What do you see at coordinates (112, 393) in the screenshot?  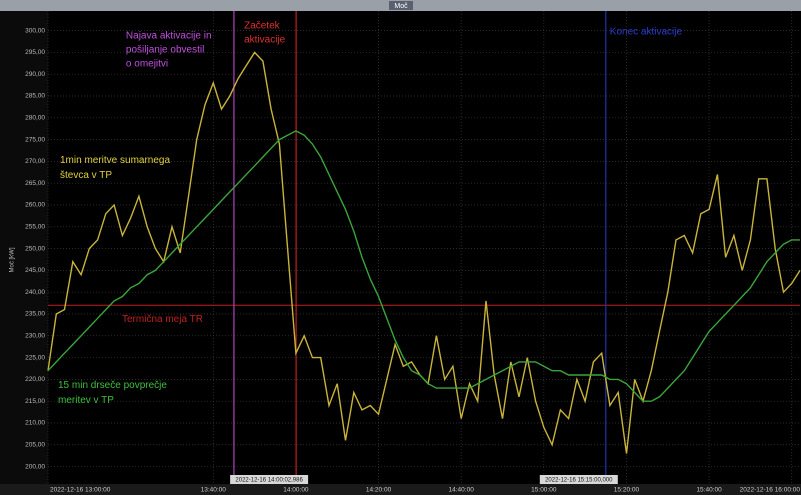 I see `series-annotation: 15 min drseče povprečje meritev v TP` at bounding box center [112, 393].